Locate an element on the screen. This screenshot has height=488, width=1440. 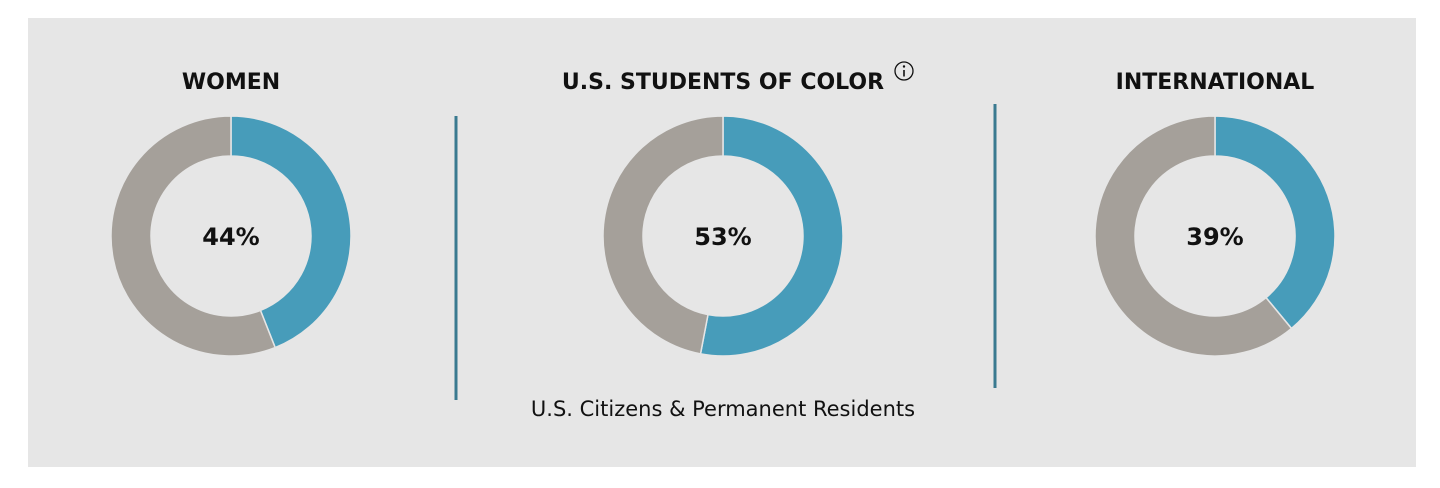
info-icon is located at coordinates (904, 71).